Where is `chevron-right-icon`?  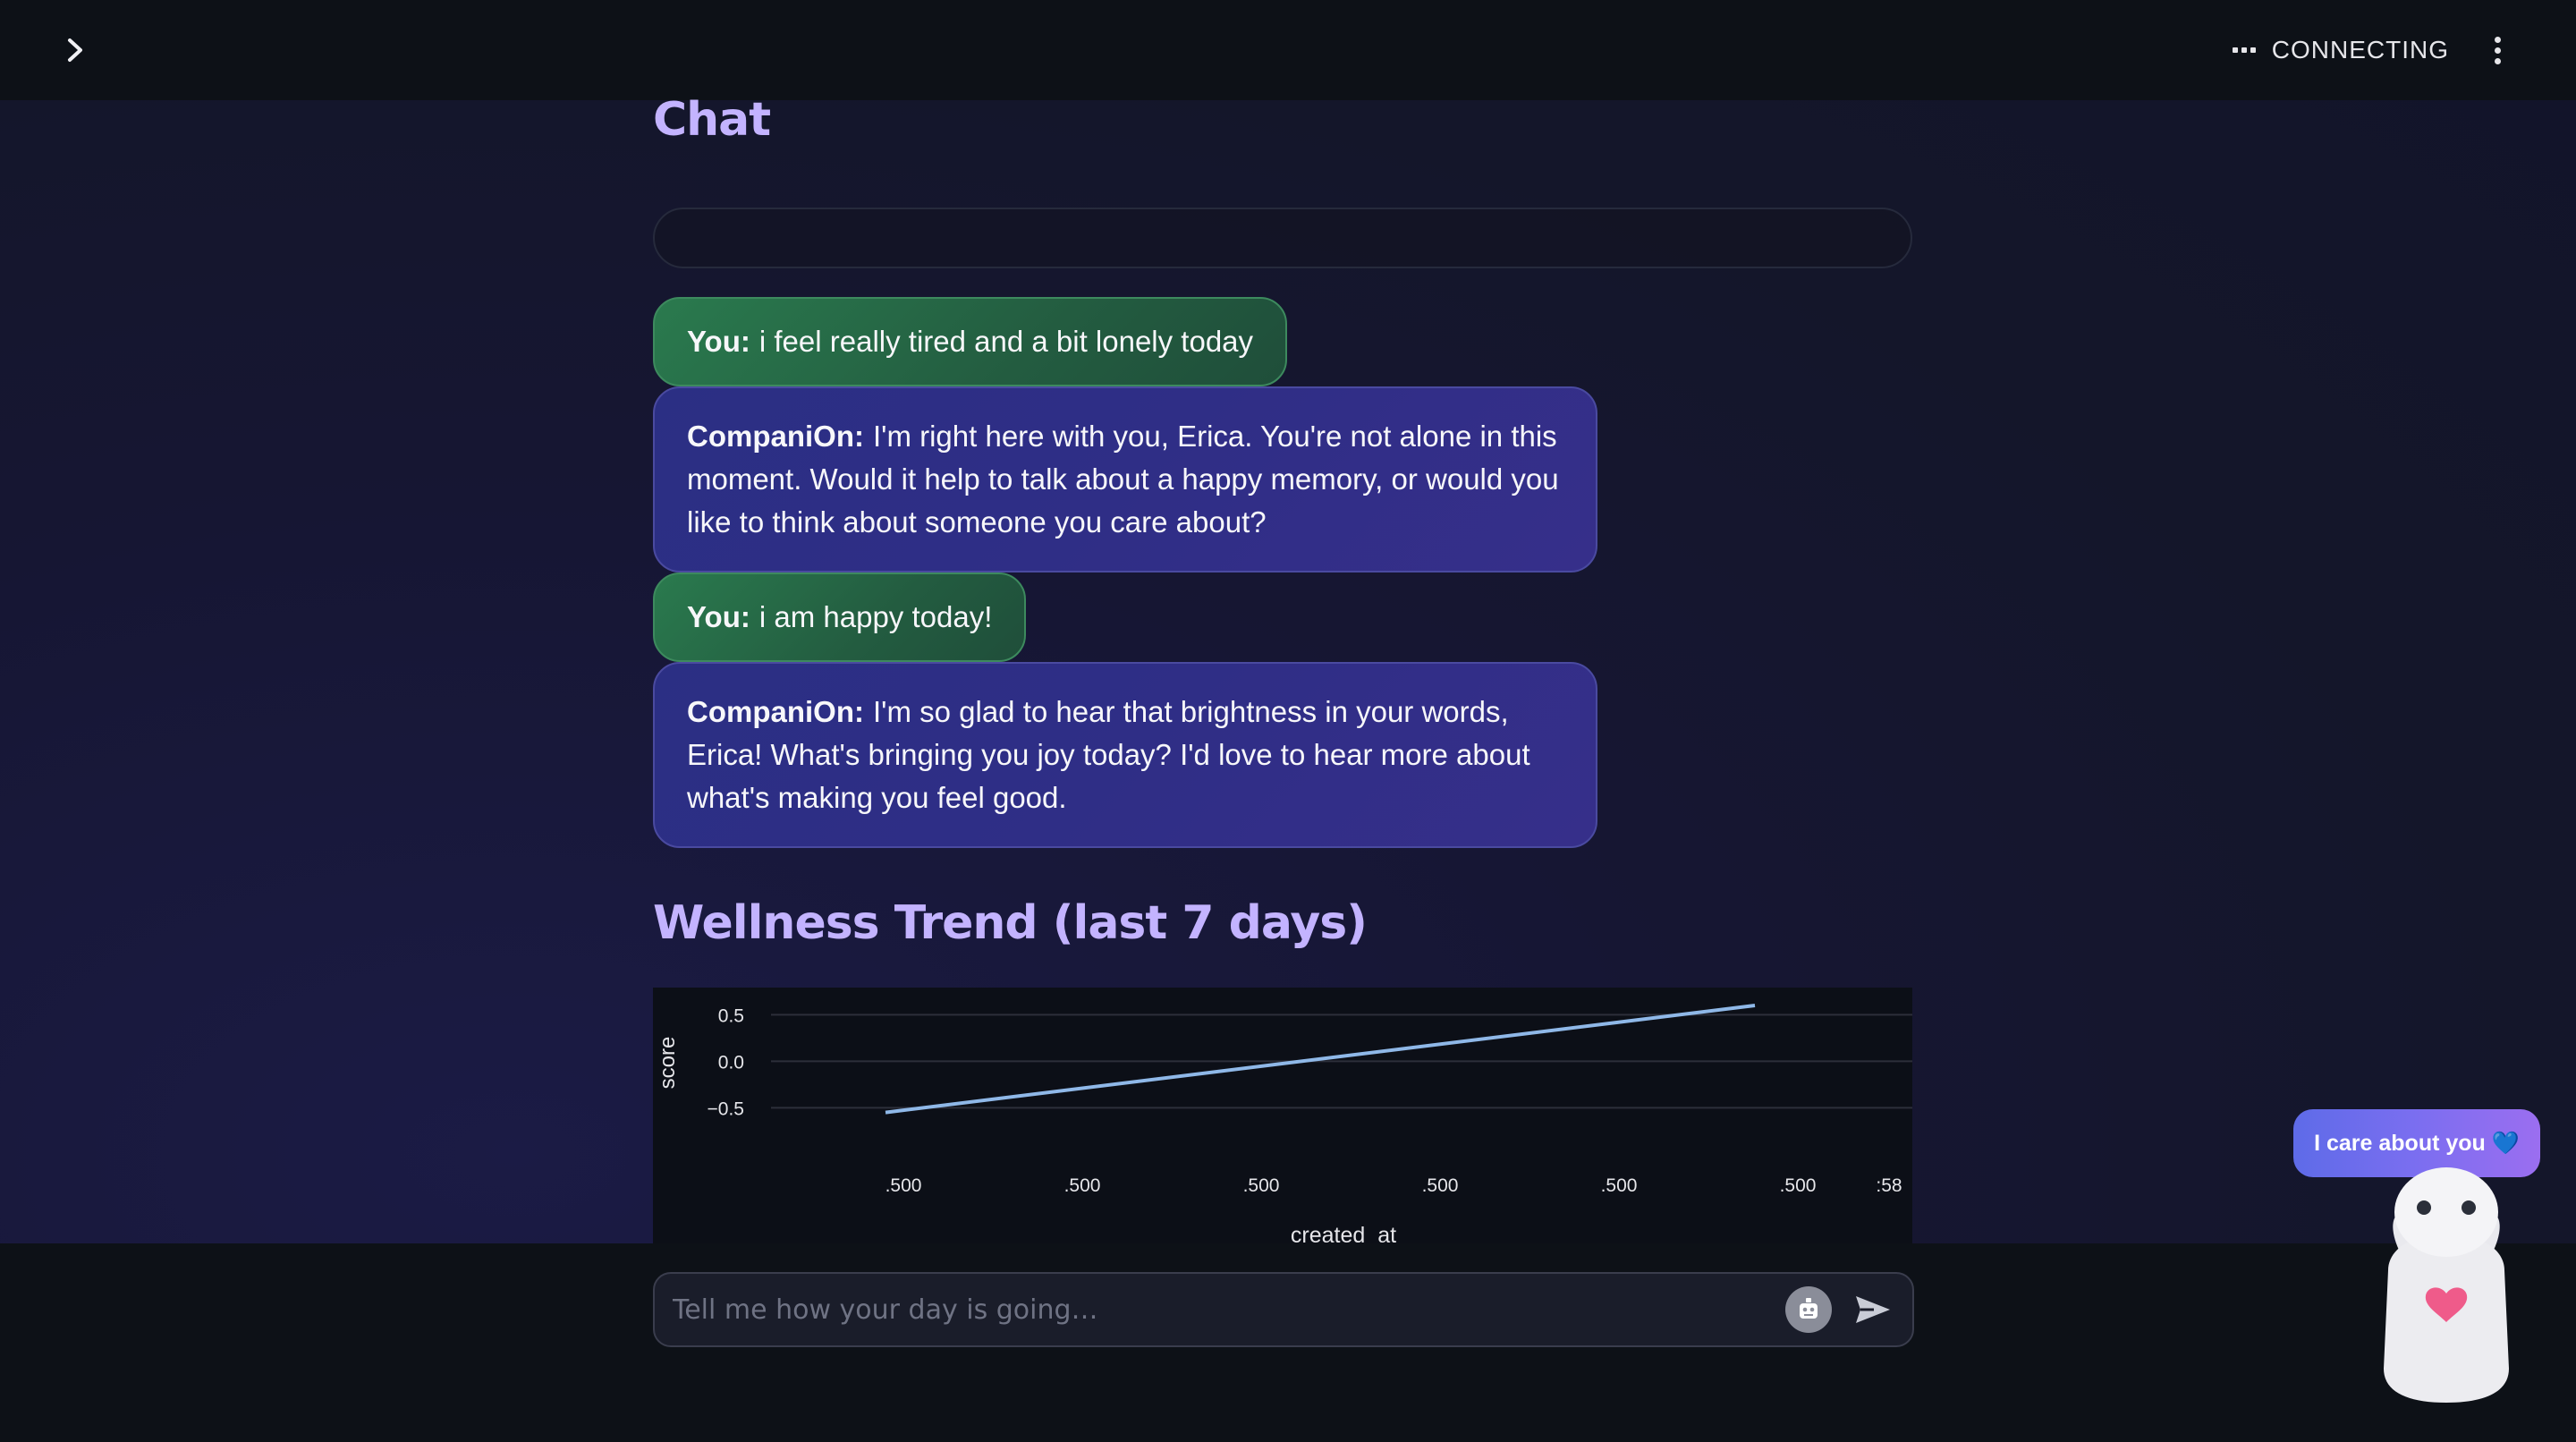 chevron-right-icon is located at coordinates (75, 50).